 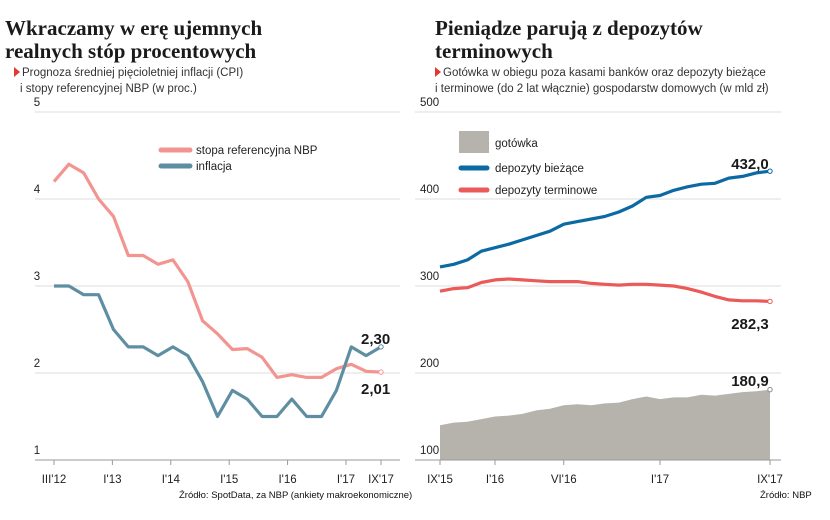 I want to click on subtitle-line: i stopy referencyjnej NBP (w proc.), so click(x=108, y=89).